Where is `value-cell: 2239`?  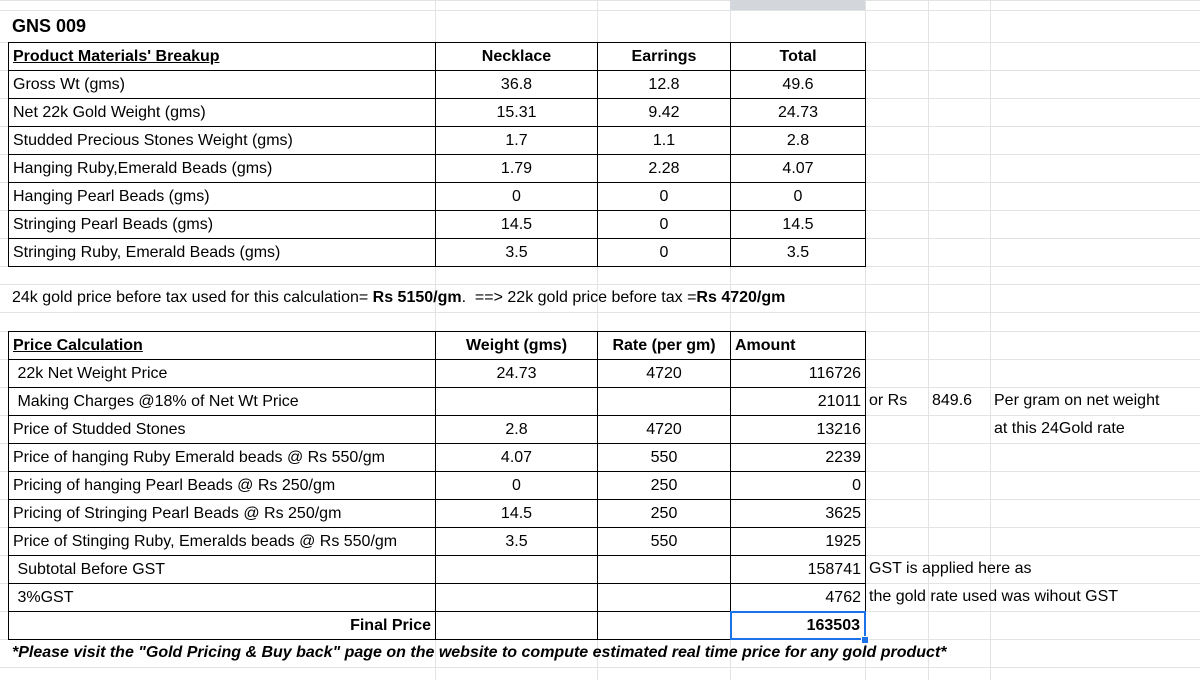 value-cell: 2239 is located at coordinates (798, 457).